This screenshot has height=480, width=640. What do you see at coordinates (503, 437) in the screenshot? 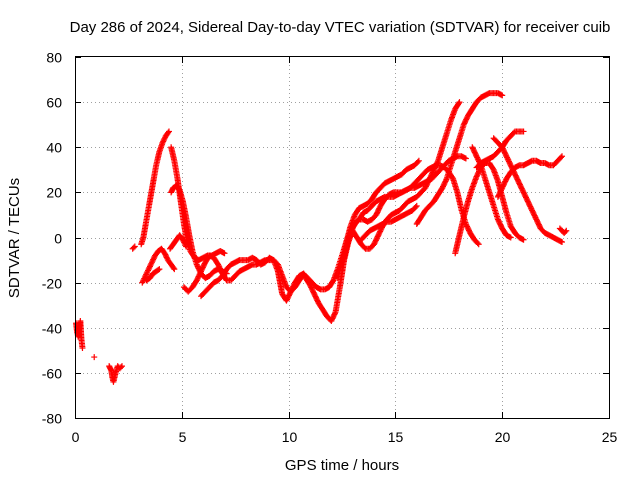
I see `x-tick-label: 20` at bounding box center [503, 437].